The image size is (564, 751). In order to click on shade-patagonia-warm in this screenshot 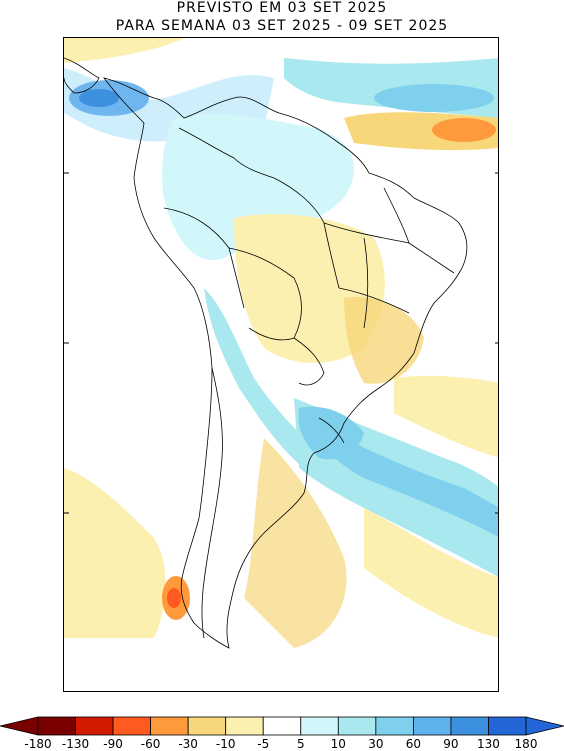, I will do `click(295, 543)`.